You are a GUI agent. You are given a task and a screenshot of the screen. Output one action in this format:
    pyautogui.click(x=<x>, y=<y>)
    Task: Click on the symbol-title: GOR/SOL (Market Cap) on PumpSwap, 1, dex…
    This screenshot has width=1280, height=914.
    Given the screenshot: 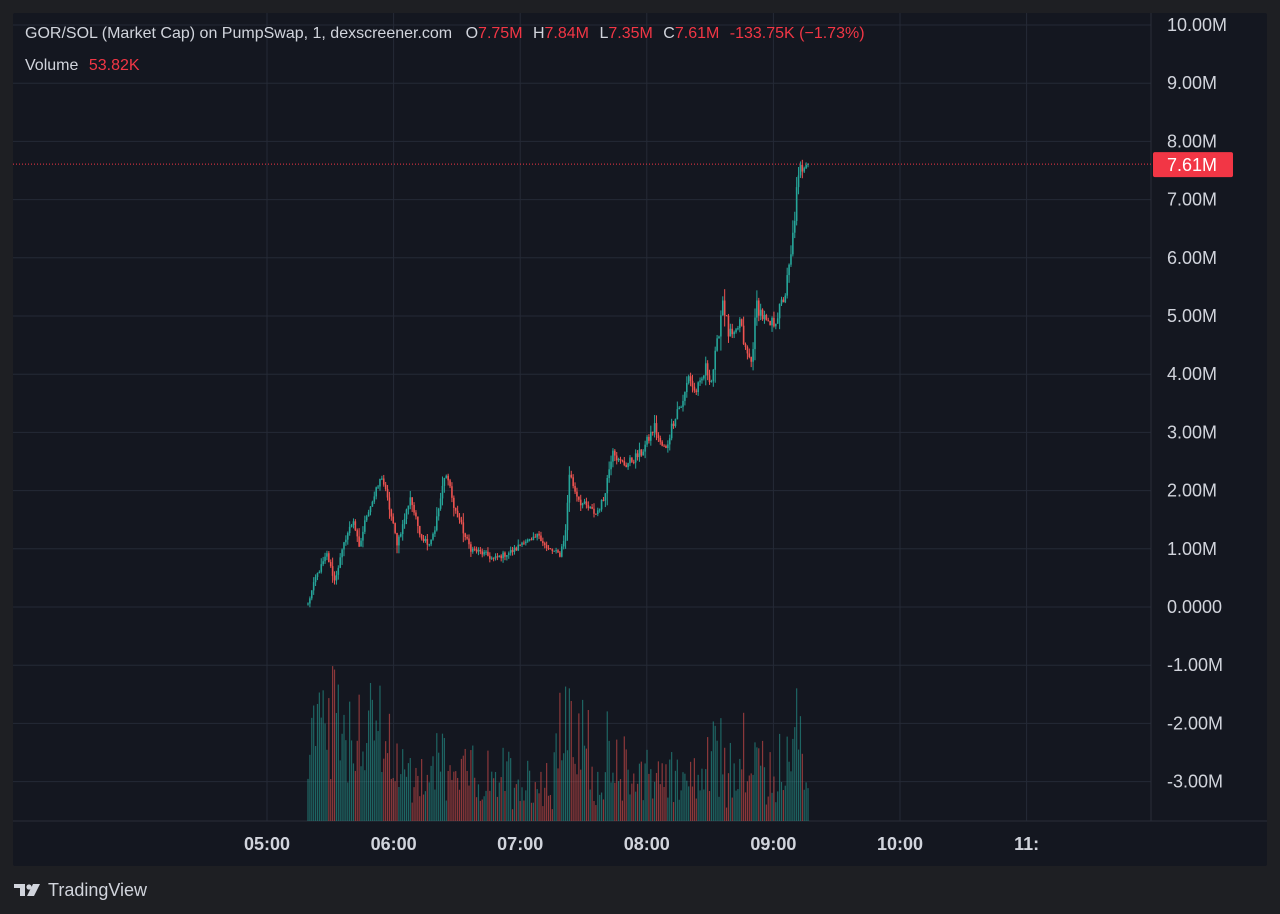 What is the action you would take?
    pyautogui.click(x=239, y=33)
    